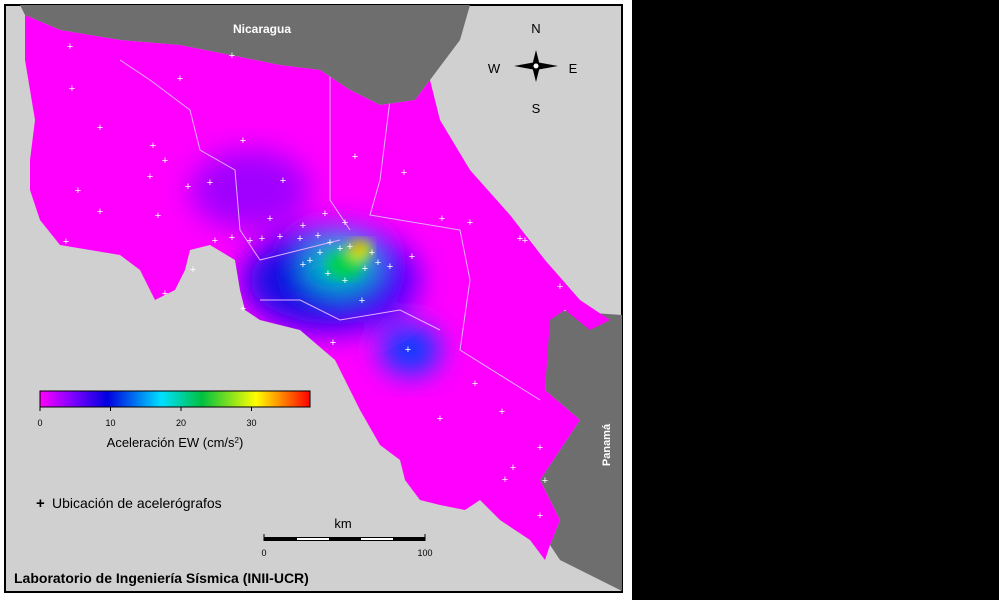  Describe the element at coordinates (494, 68) in the screenshot. I see `svg-text: W` at that location.